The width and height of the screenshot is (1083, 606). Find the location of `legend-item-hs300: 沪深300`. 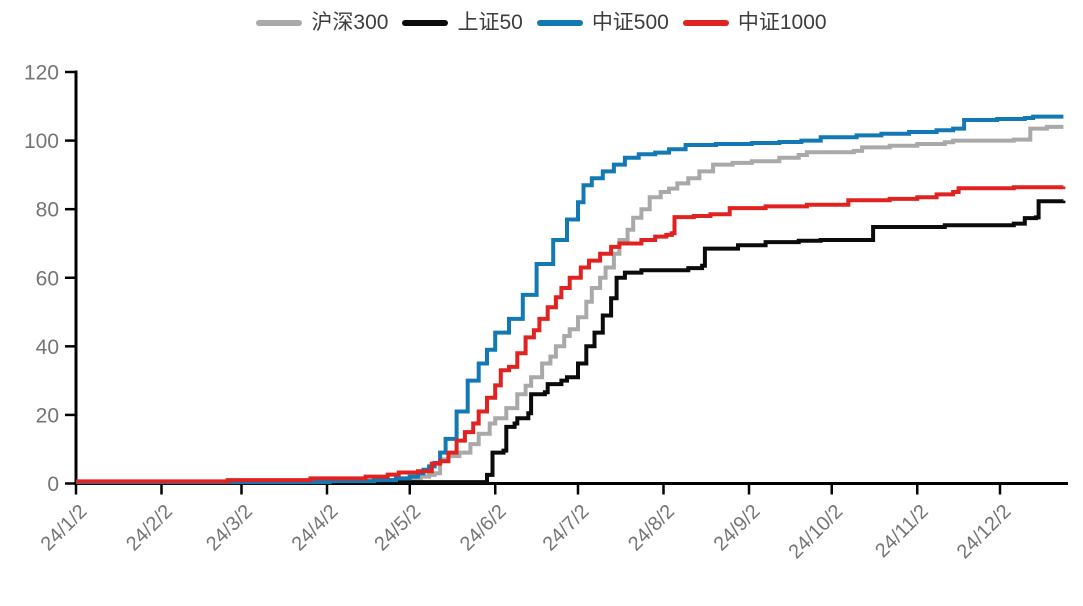

legend-item-hs300: 沪深300 is located at coordinates (322, 22).